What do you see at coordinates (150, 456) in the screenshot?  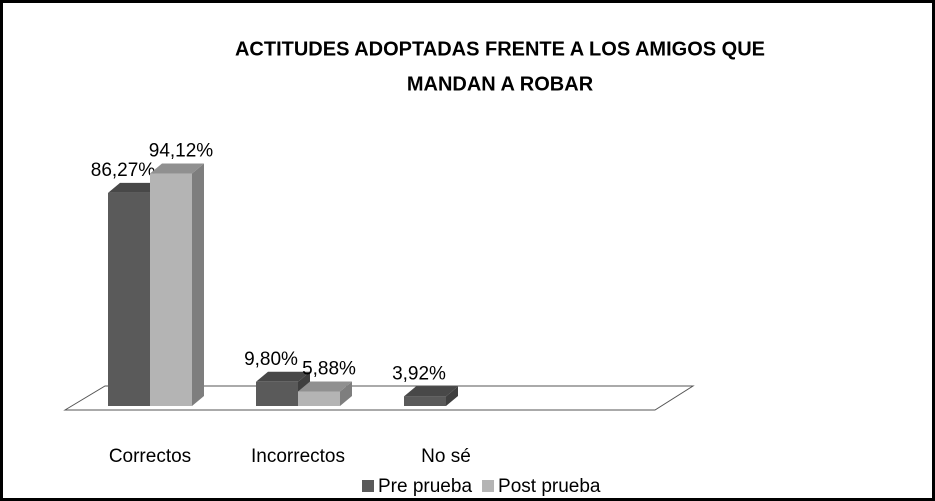 I see `x-tick-label: Correctos` at bounding box center [150, 456].